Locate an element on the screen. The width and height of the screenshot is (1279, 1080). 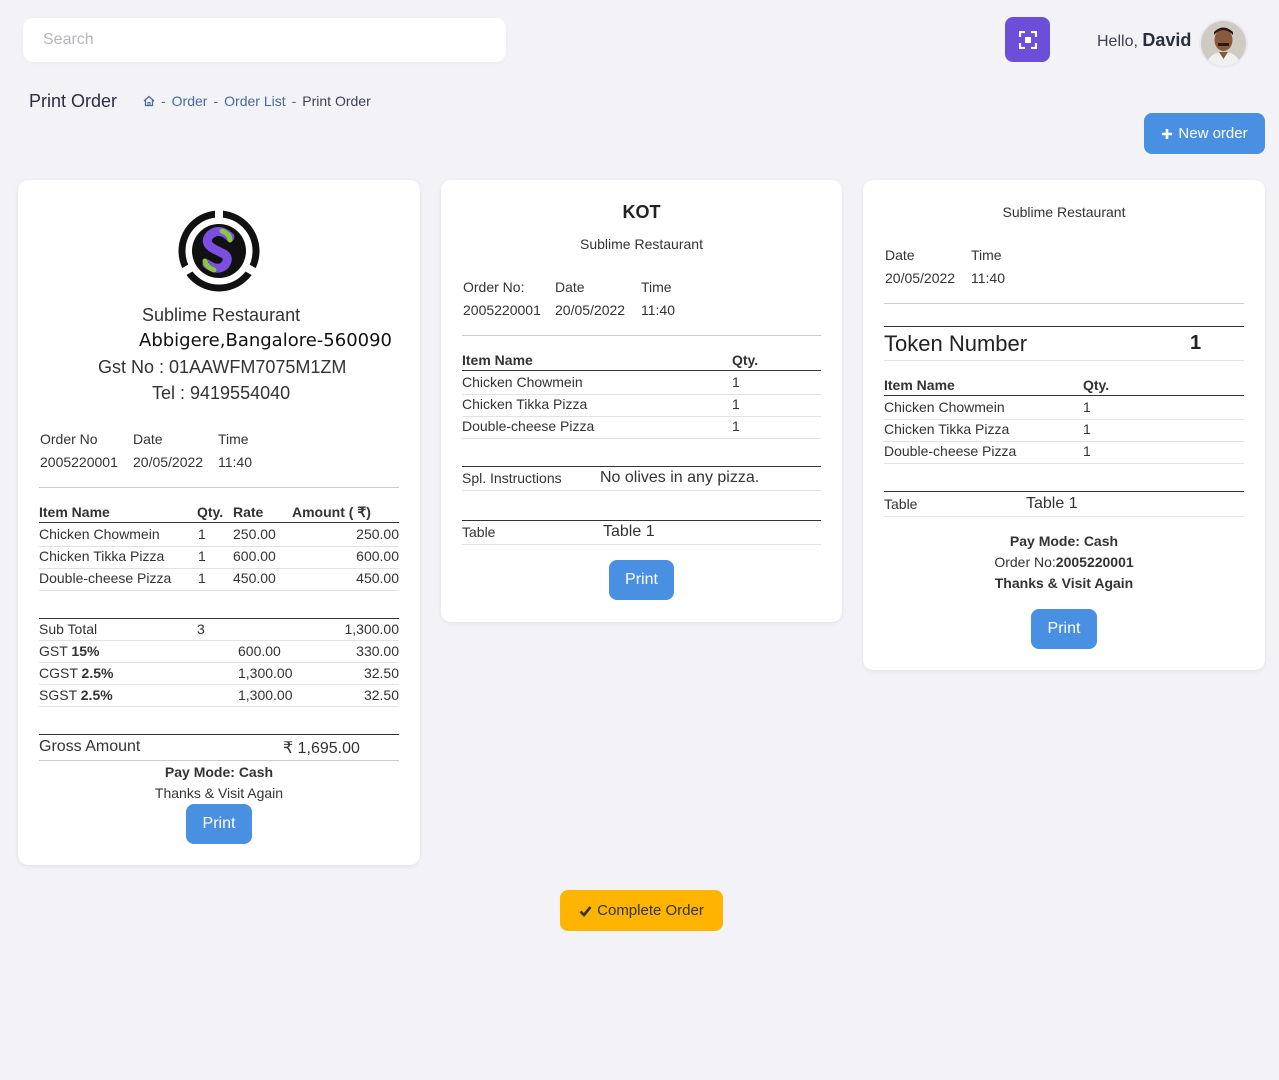
new-order-button: New order is located at coordinates (1204, 133).